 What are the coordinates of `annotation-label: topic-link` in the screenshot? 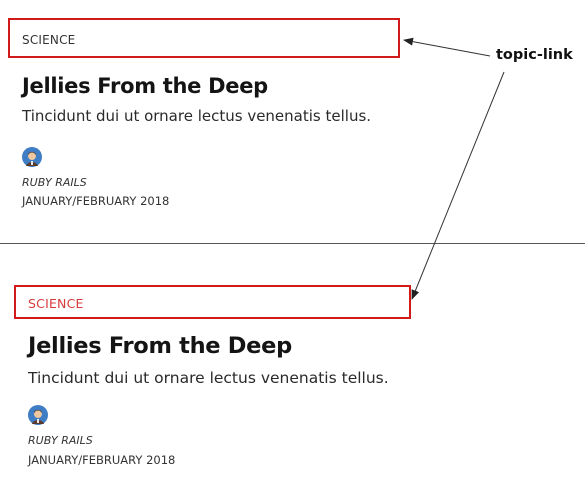 It's located at (534, 55).